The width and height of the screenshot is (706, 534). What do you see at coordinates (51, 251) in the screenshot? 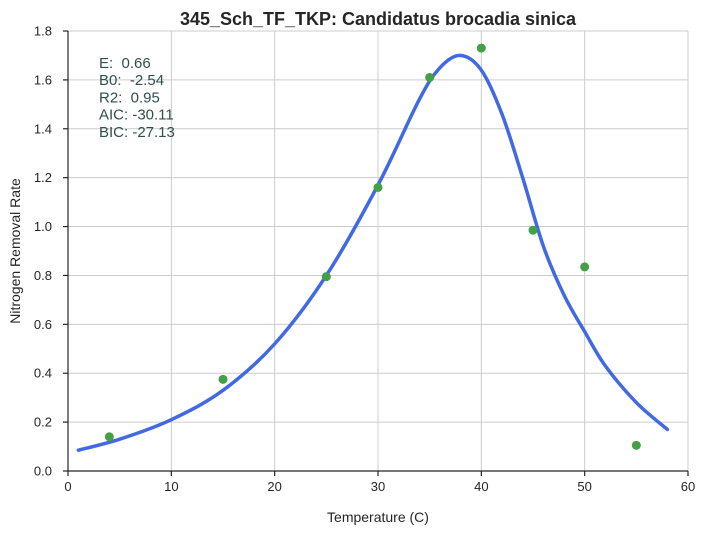
I see `y-tick-labels: 0.0 0.2 0.4 0.6 0.8 1.0 1.2 1.4 1.6 1.8` at bounding box center [51, 251].